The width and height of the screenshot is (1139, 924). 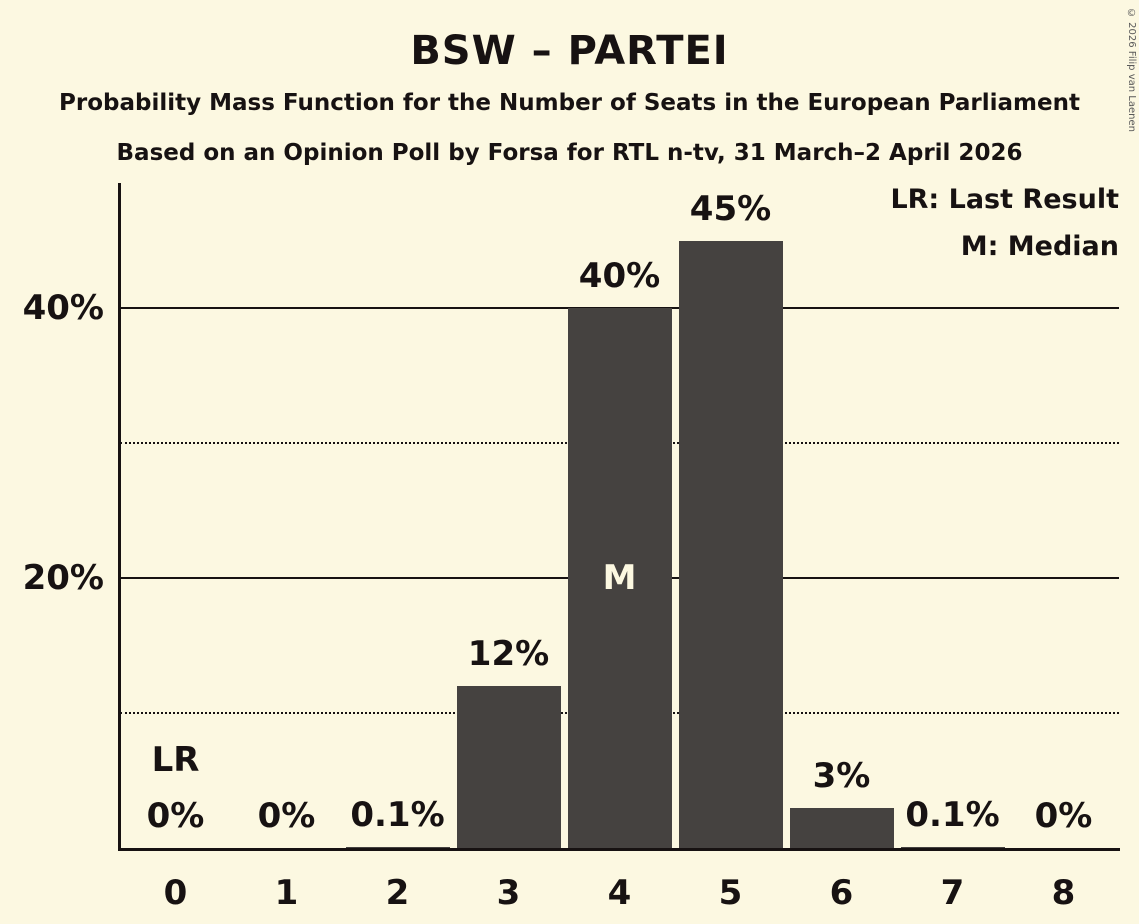 I want to click on x-axis-line, so click(x=619, y=849).